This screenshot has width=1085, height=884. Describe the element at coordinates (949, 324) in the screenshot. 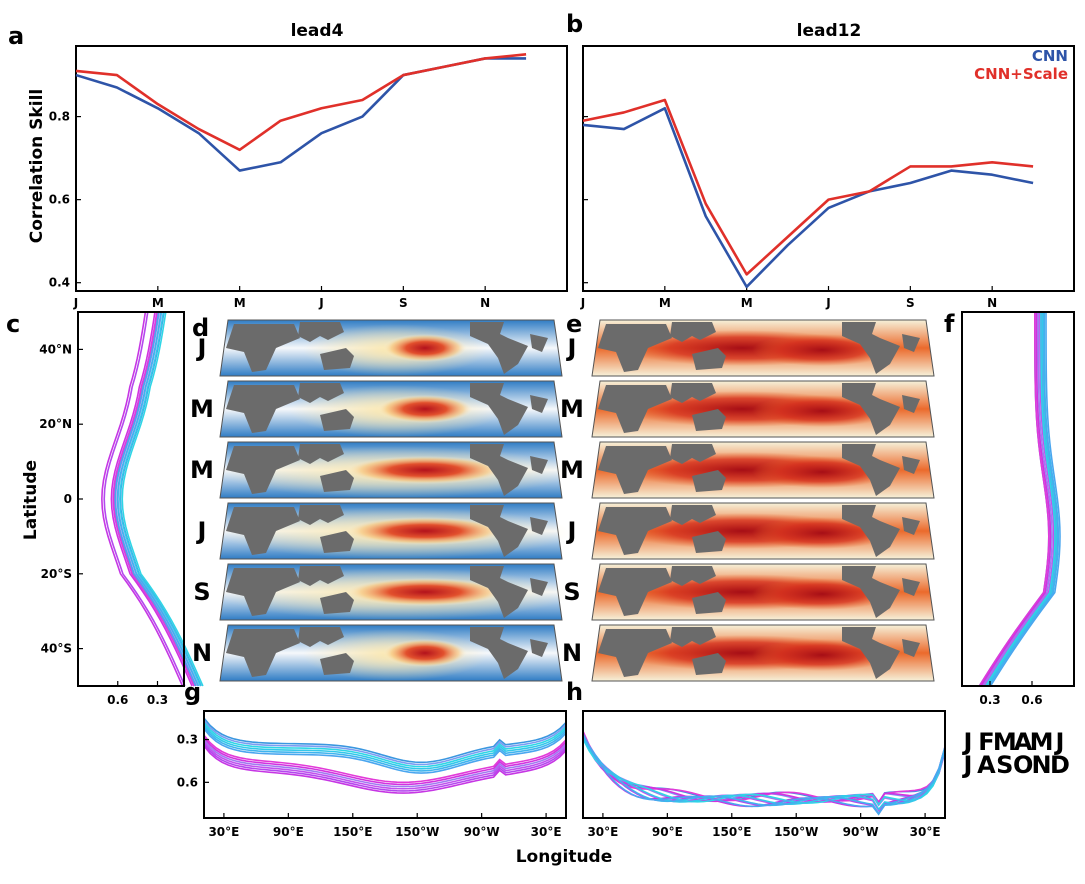

I see `panel-label-f: f` at that location.